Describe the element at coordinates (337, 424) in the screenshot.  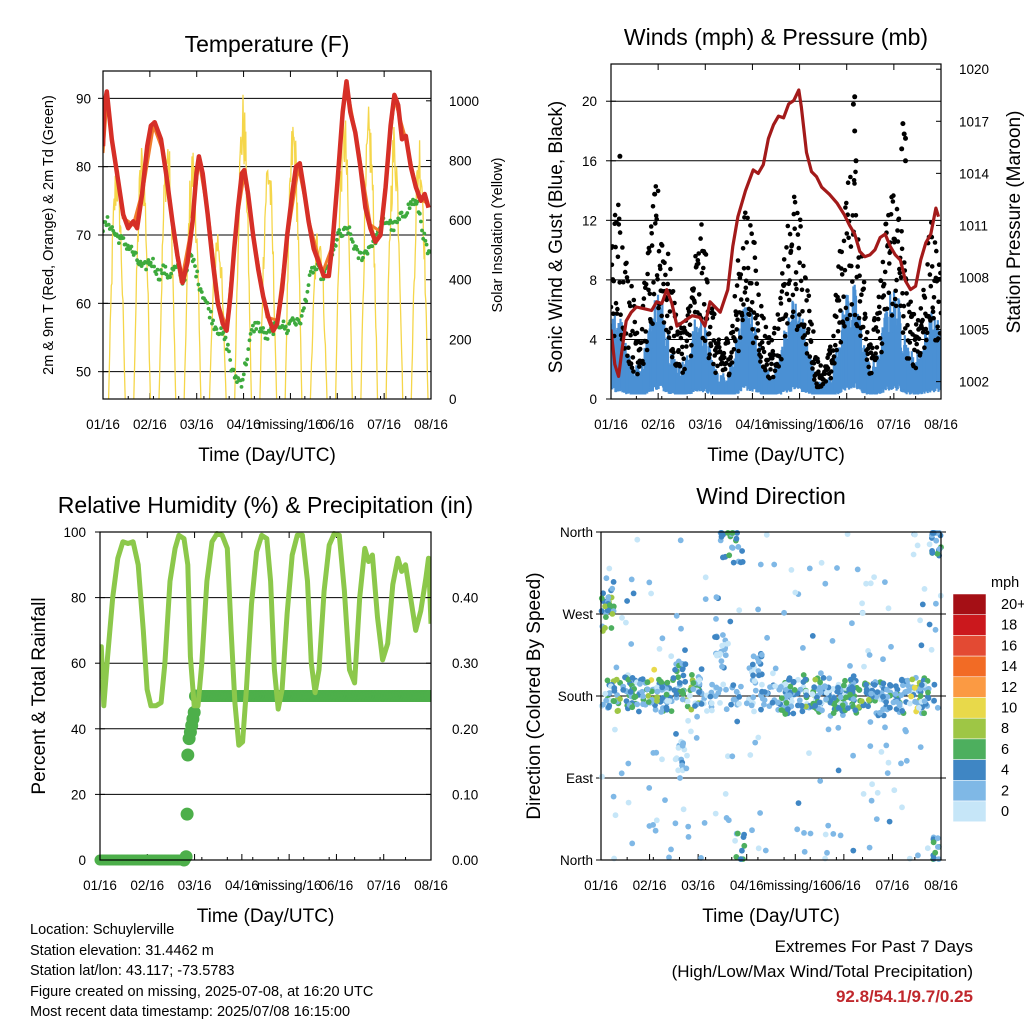
I see `temperature-xtick-label: 06/16` at that location.